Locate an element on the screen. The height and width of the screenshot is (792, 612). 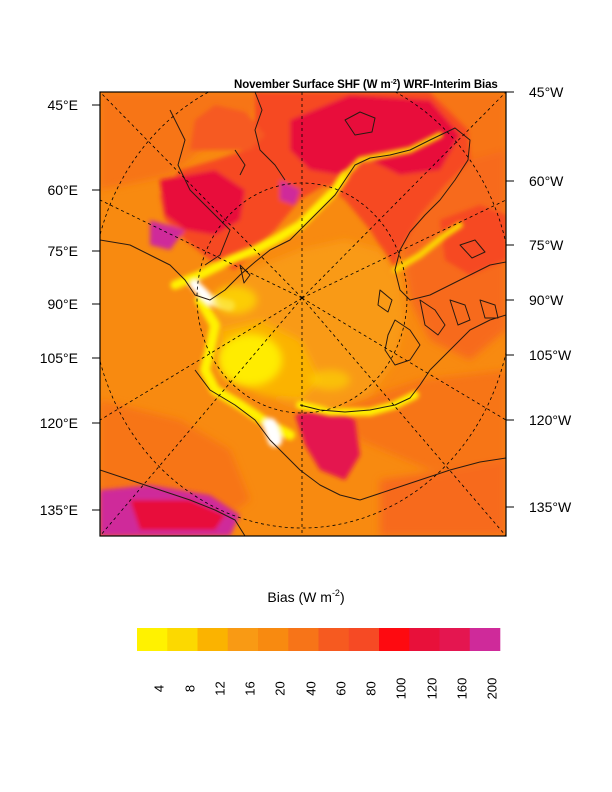
colorbar-tick-label: 100 is located at coordinates (401, 688).